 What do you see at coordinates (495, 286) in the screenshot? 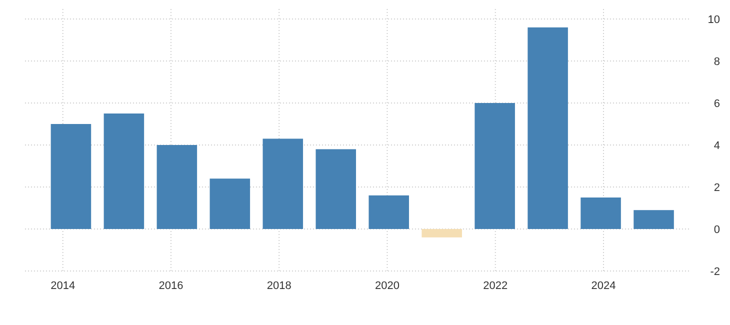
I see `x-tick-label: 2022` at bounding box center [495, 286].